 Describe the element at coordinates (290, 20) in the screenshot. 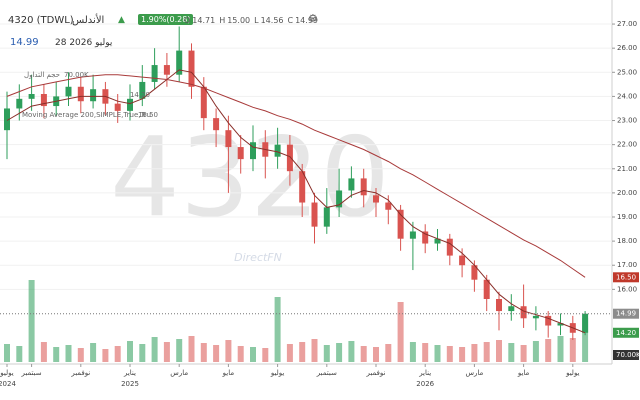

I see `ohlc-label: C` at that location.